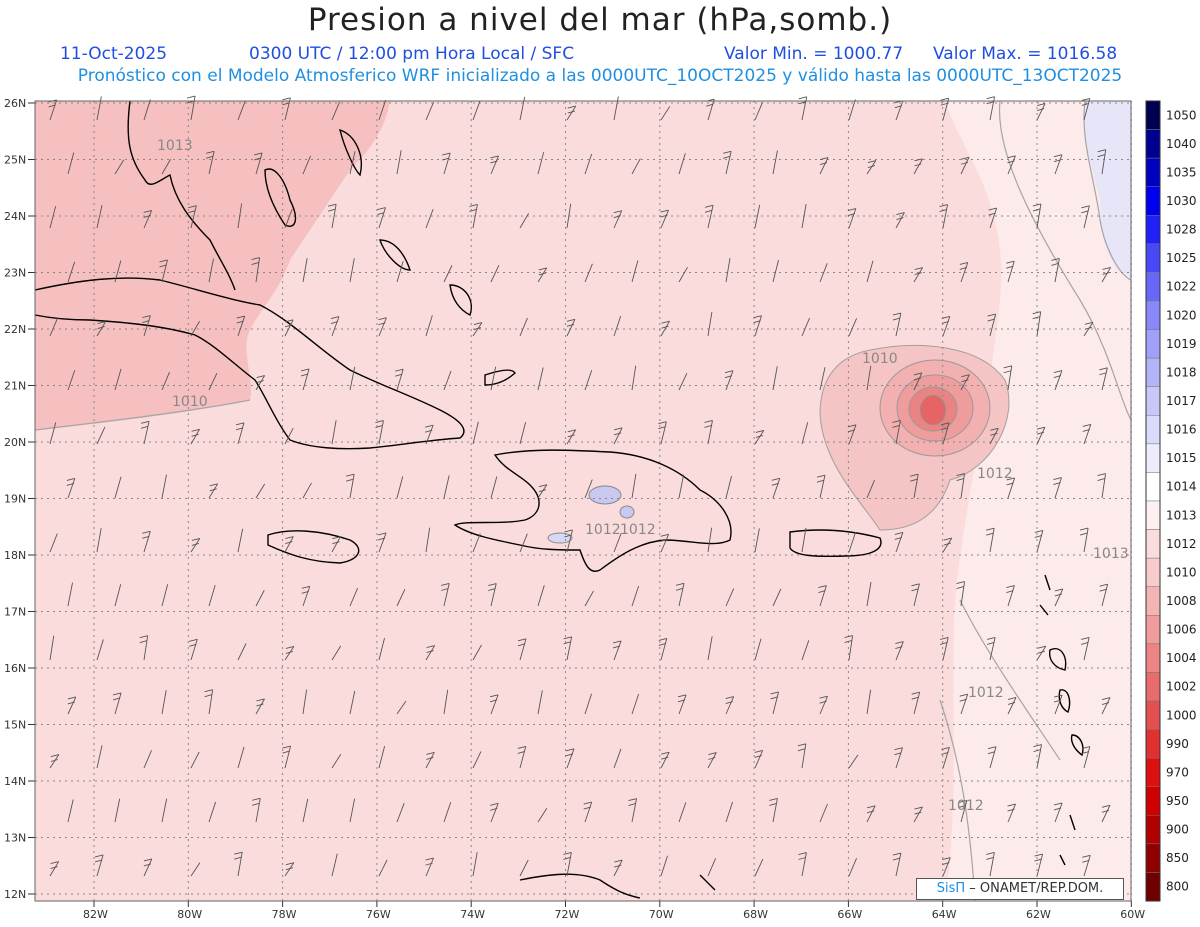 The height and width of the screenshot is (927, 1200). What do you see at coordinates (1181, 487) in the screenshot?
I see `colorbar-label: 1014` at bounding box center [1181, 487].